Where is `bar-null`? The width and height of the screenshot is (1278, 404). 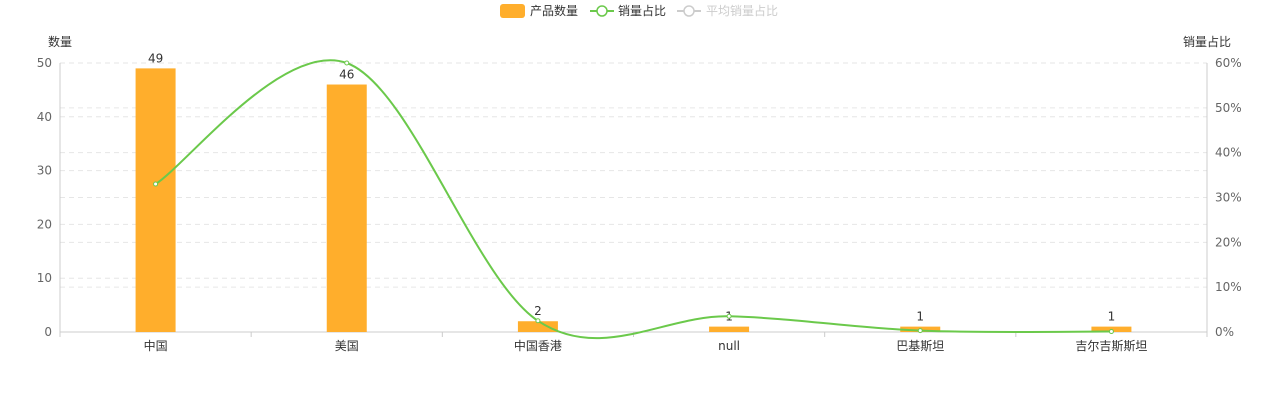 bar-null is located at coordinates (729, 329).